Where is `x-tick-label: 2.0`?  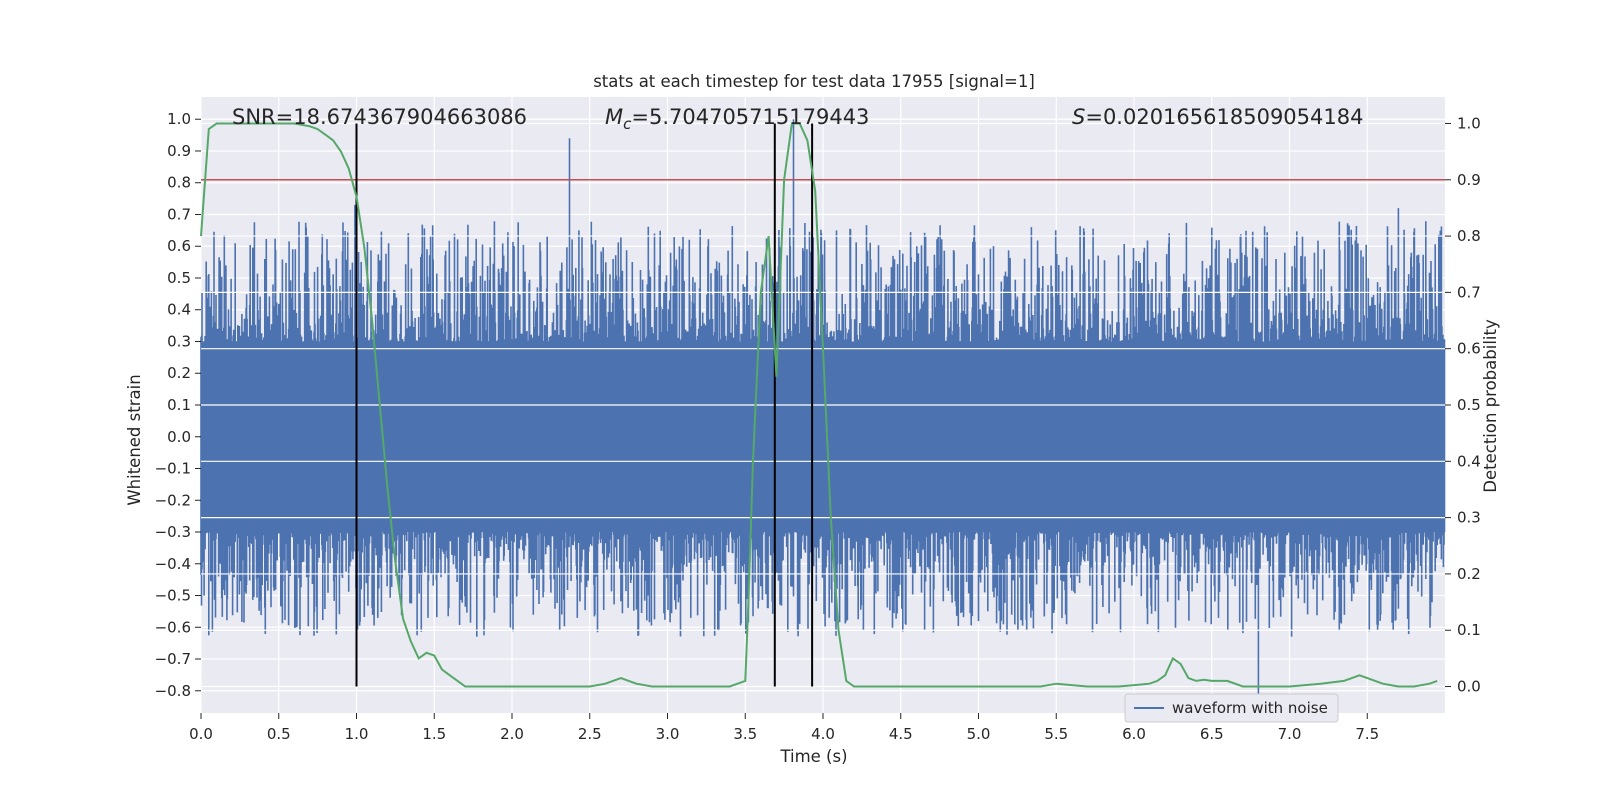
x-tick-label: 2.0 is located at coordinates (512, 734).